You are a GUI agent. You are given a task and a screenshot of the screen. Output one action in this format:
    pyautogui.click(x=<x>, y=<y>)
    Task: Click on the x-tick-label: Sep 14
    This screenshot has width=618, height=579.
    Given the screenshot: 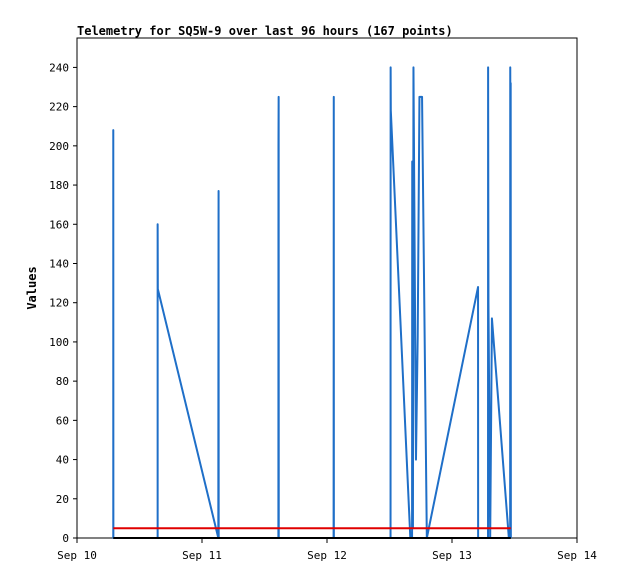 What is the action you would take?
    pyautogui.click(x=577, y=555)
    